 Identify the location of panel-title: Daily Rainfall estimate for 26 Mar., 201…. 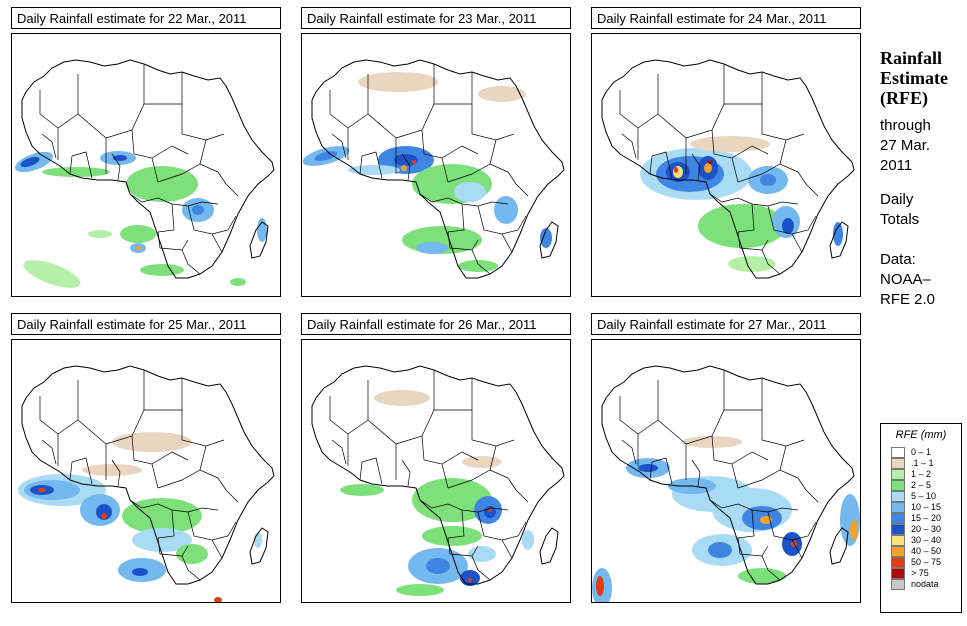
(436, 324).